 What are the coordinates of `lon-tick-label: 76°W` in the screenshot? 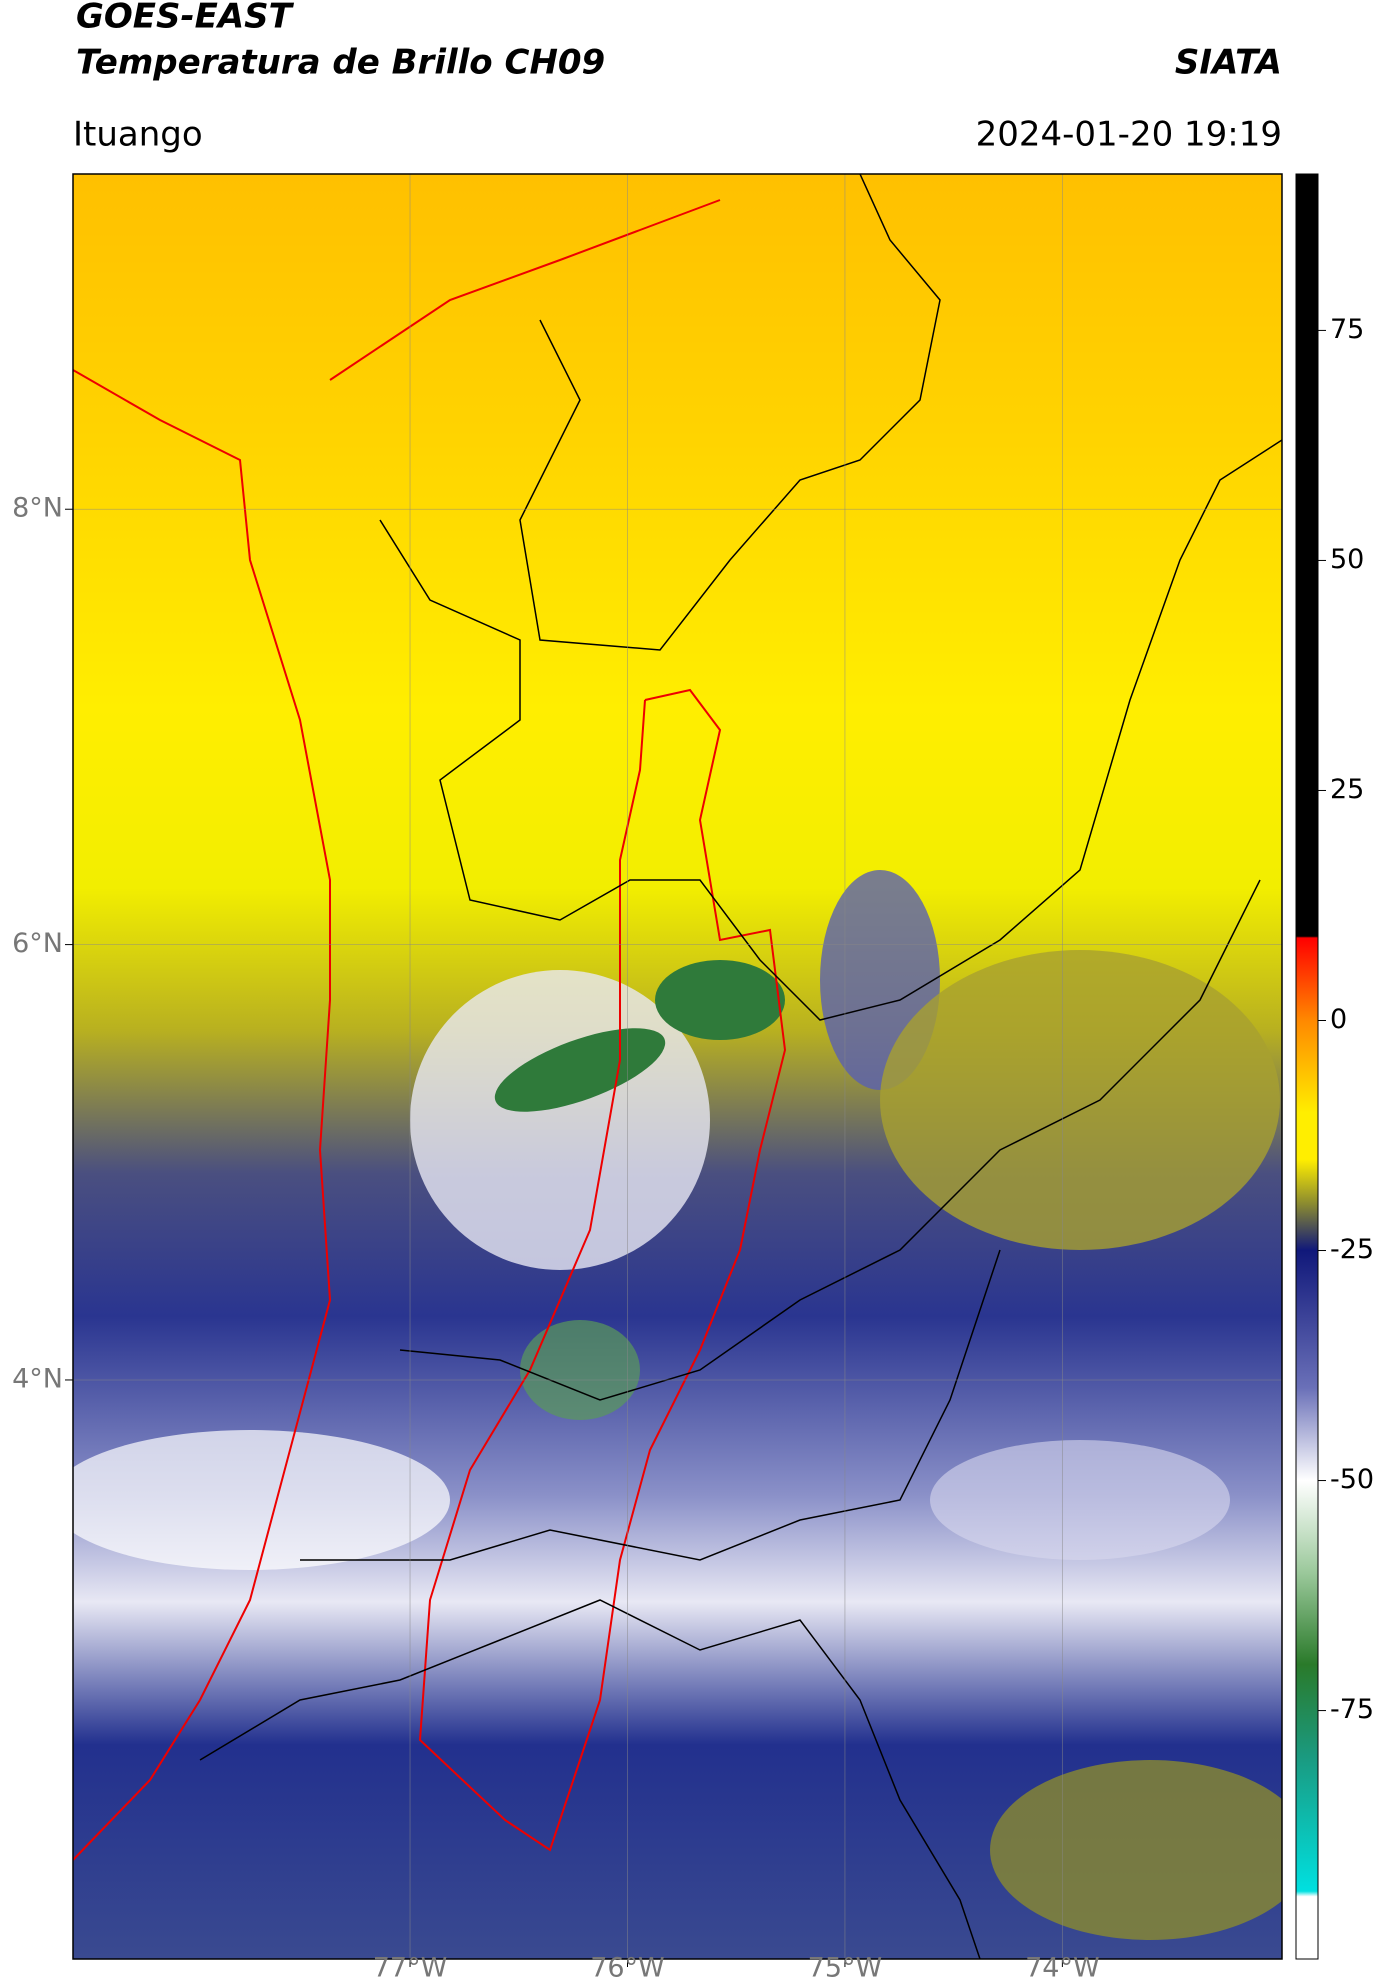 It's located at (627, 1967).